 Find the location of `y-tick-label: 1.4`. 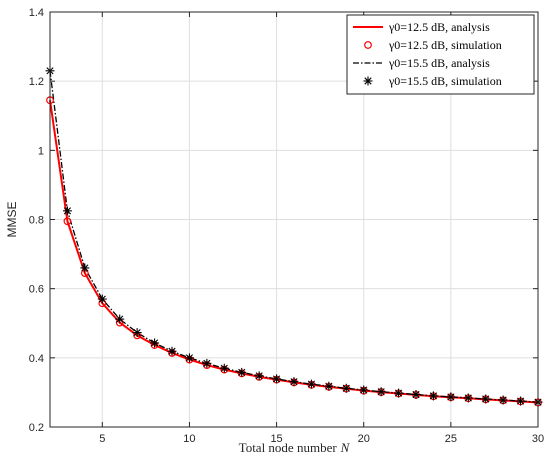

y-tick-label: 1.4 is located at coordinates (36, 13).